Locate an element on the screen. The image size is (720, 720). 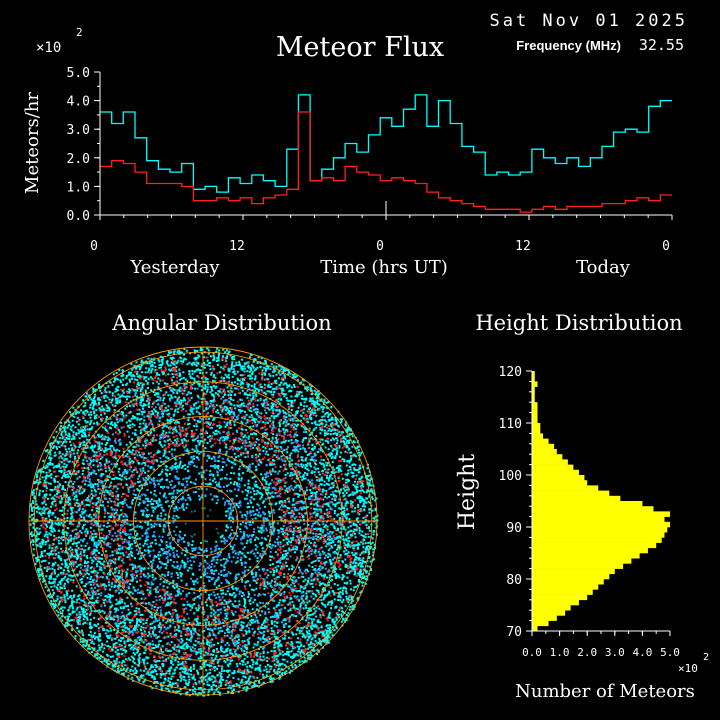
flux-y-tick-label: 5.0 is located at coordinates (78, 73).